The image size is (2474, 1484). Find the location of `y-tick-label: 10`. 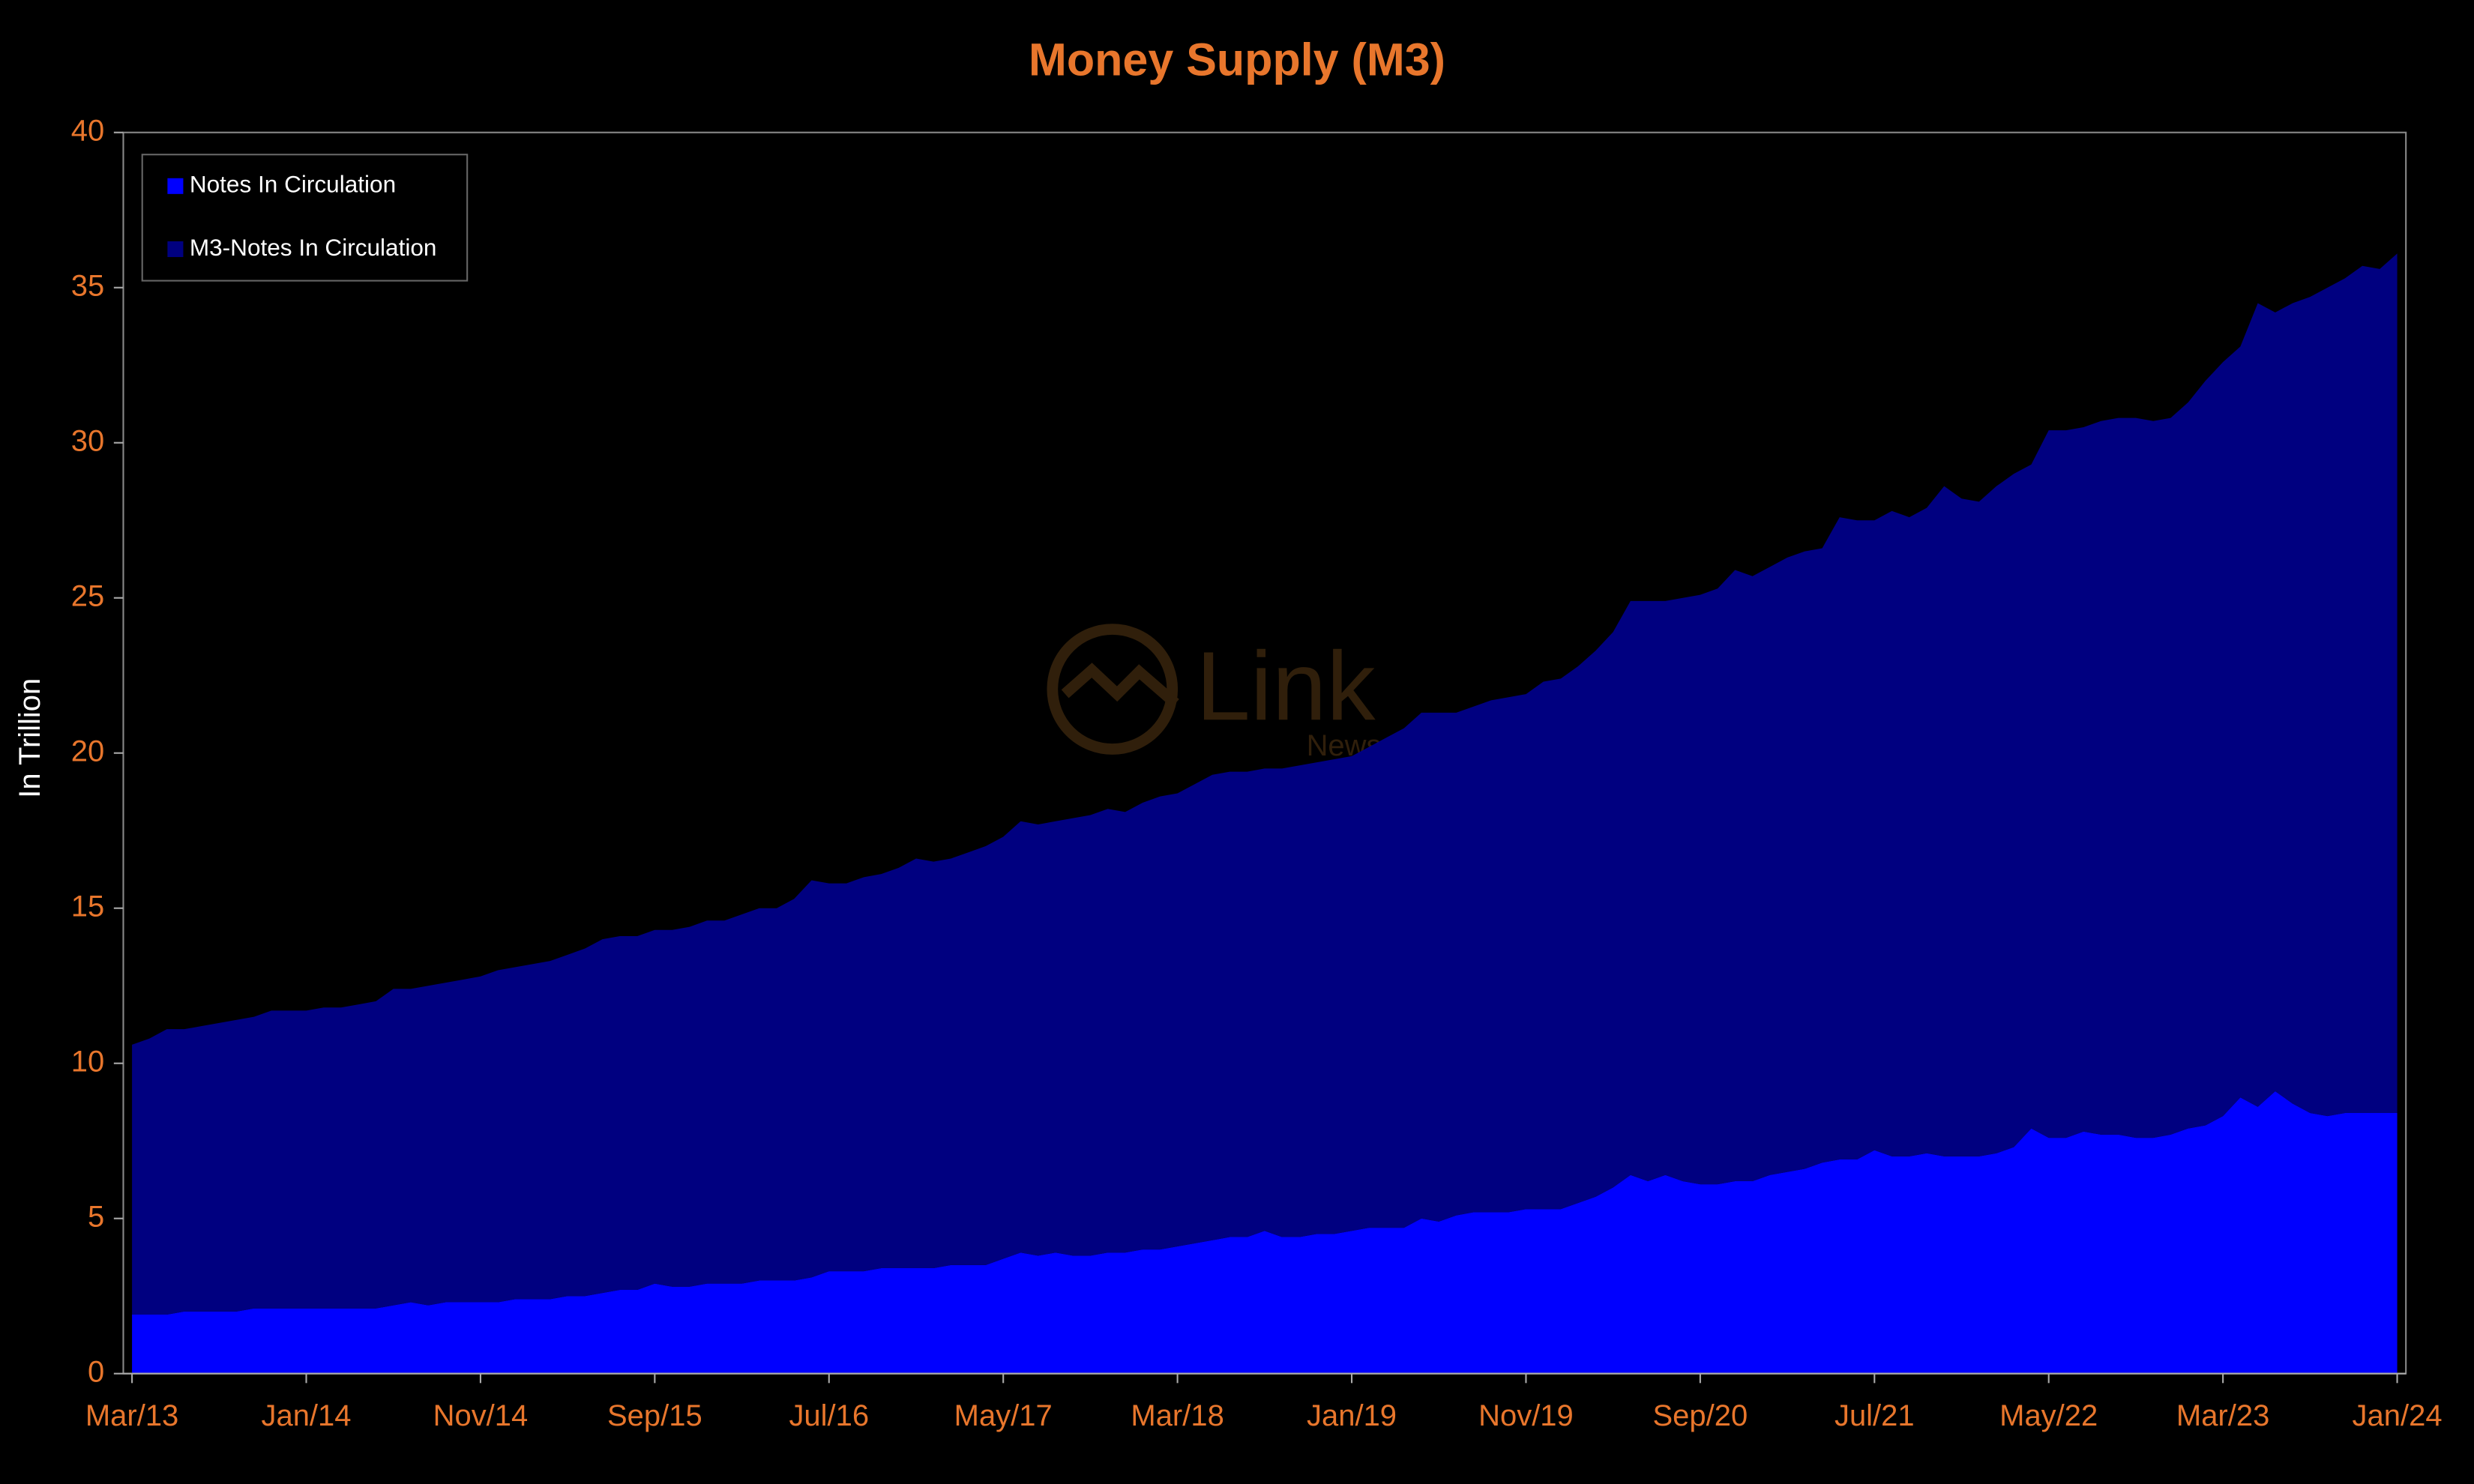

y-tick-label: 10 is located at coordinates (87, 1062).